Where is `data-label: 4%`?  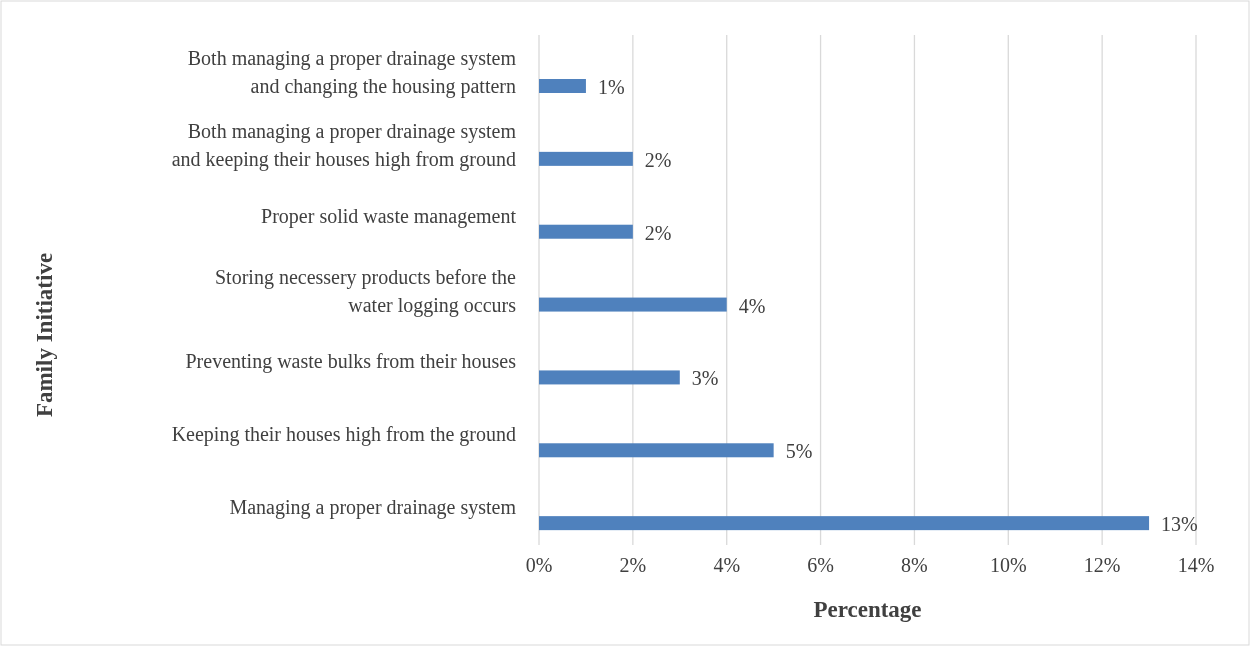
data-label: 4% is located at coordinates (752, 305).